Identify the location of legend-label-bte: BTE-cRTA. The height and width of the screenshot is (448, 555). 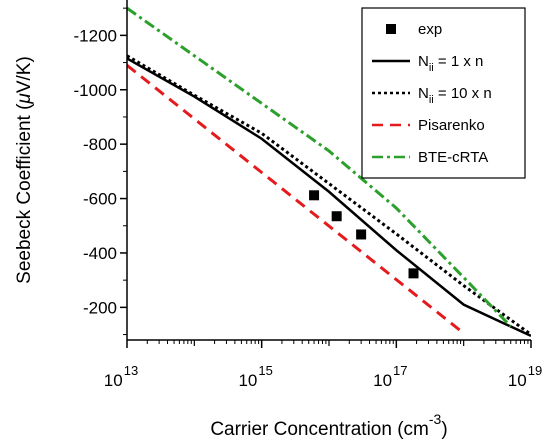
(453, 157).